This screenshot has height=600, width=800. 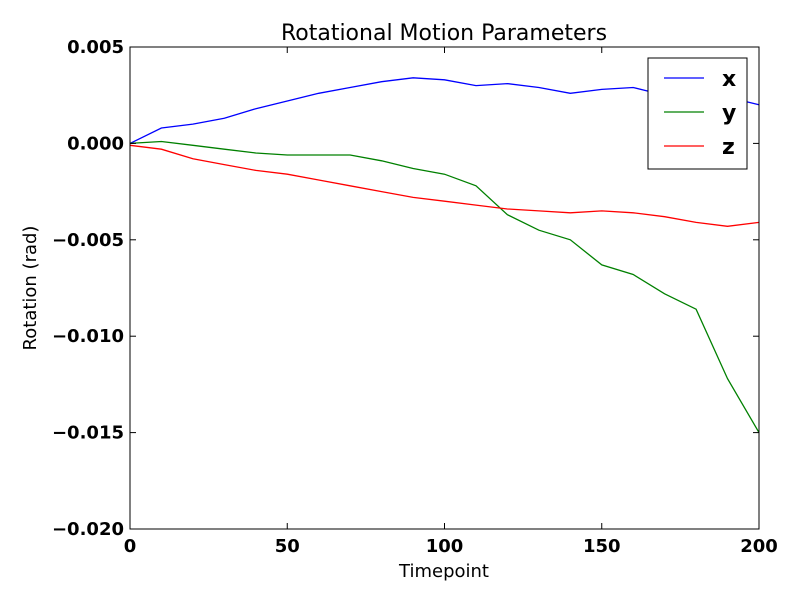 I want to click on y-tick-label: −0.015, so click(x=88, y=433).